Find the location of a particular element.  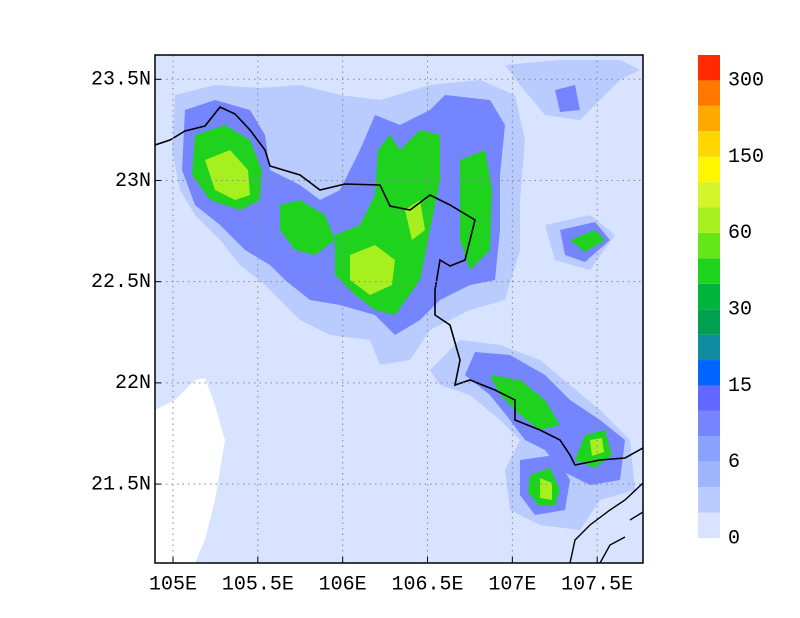

y-tick-label: 23N is located at coordinates (133, 181).